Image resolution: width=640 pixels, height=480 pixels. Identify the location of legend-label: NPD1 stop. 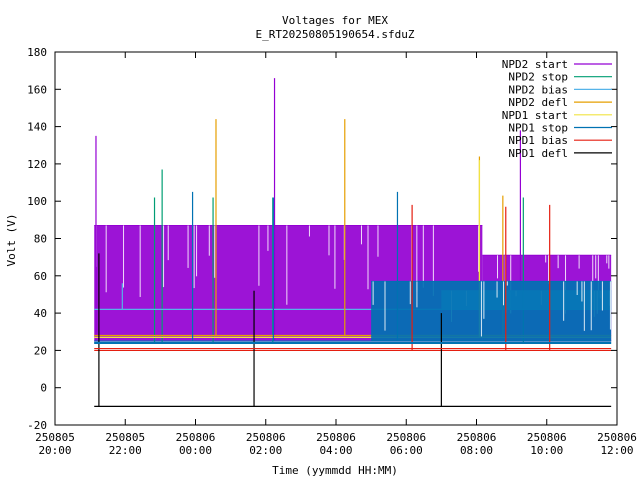
(538, 128).